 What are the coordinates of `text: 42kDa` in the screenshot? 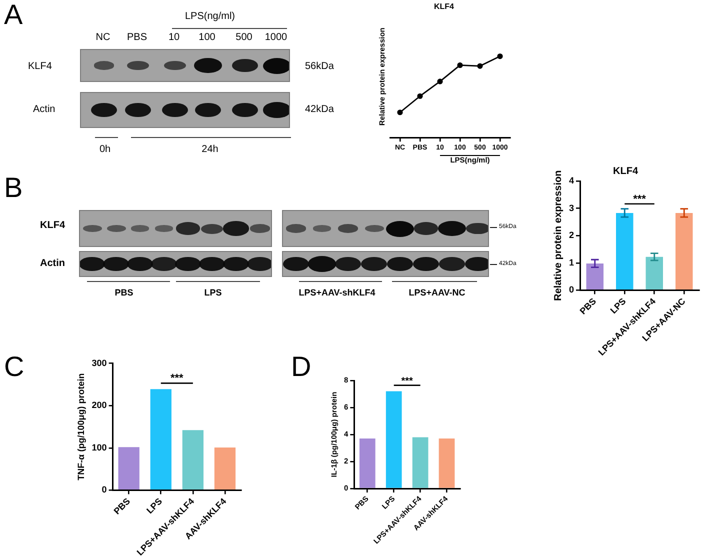 It's located at (319, 109).